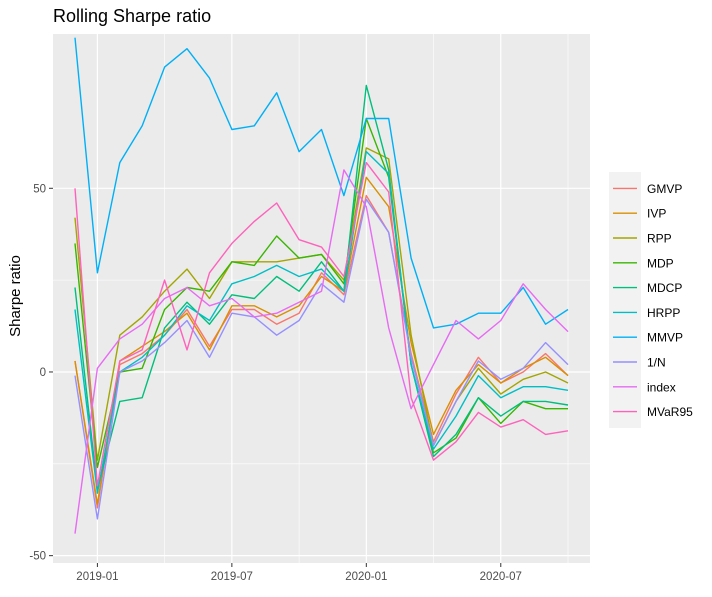 The image size is (712, 597). I want to click on x-tick-label: 2019-07, so click(232, 577).